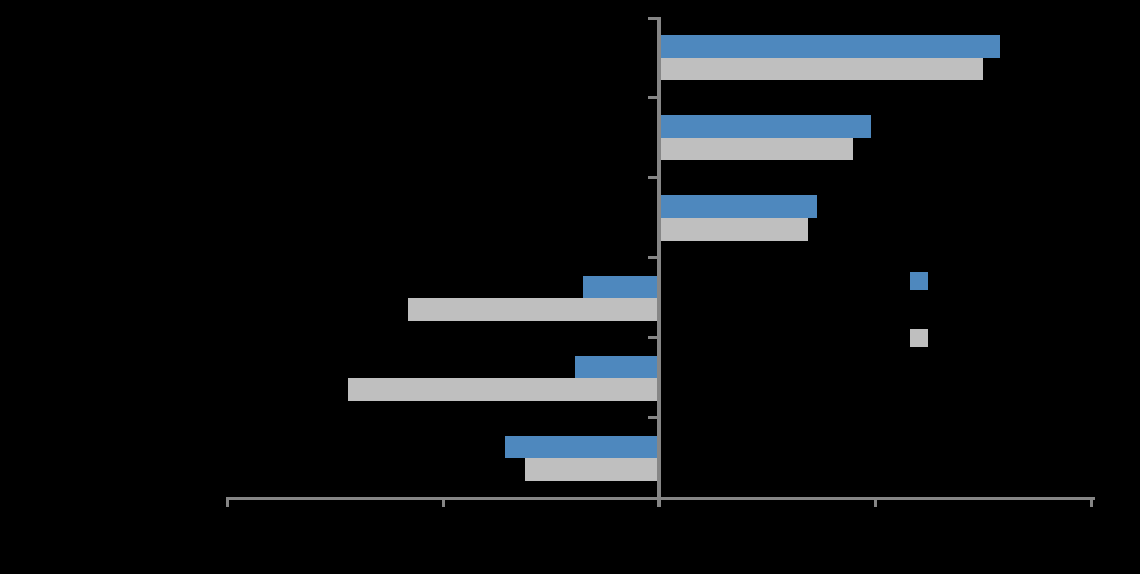 The height and width of the screenshot is (574, 1140). Describe the element at coordinates (757, 149) in the screenshot. I see `bar-gray-cat2` at that location.